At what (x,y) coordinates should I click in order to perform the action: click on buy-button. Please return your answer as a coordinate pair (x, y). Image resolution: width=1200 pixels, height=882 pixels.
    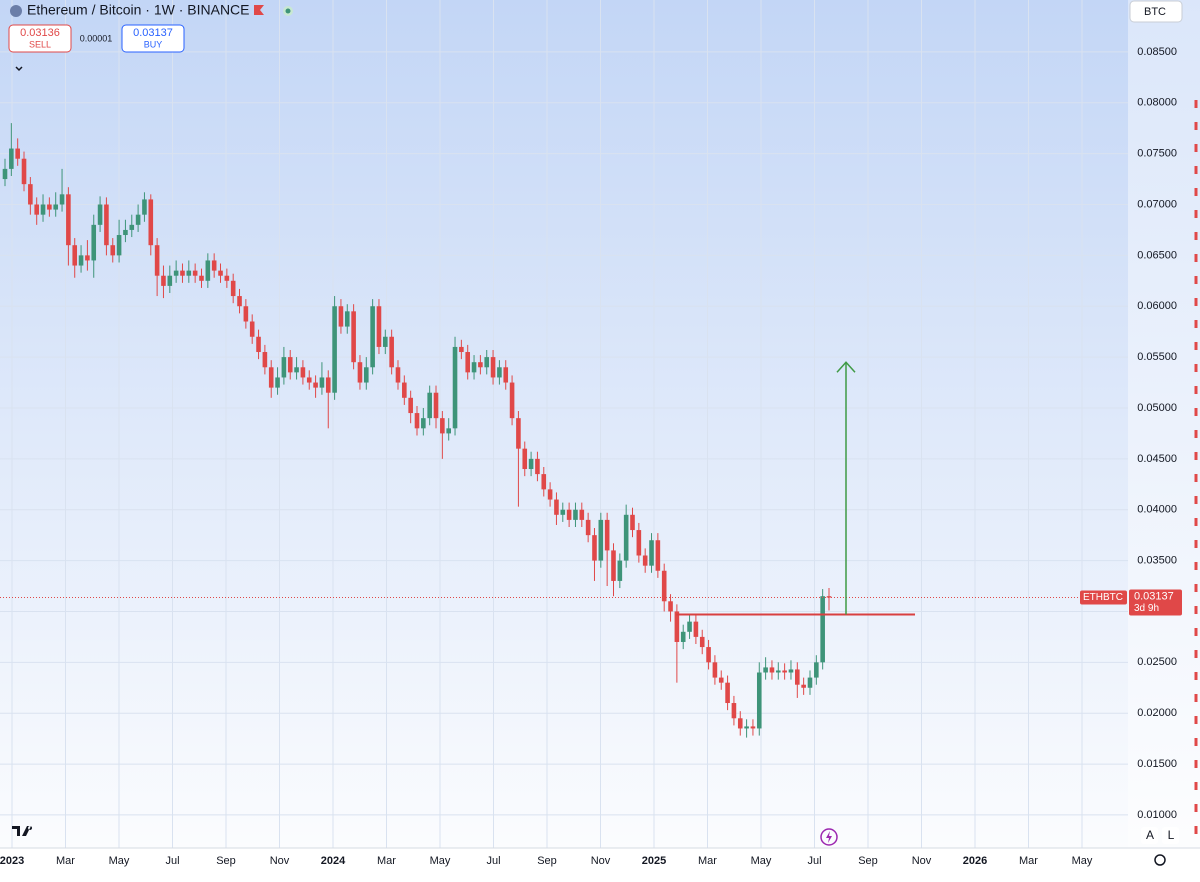
    Looking at the image, I should click on (153, 38).